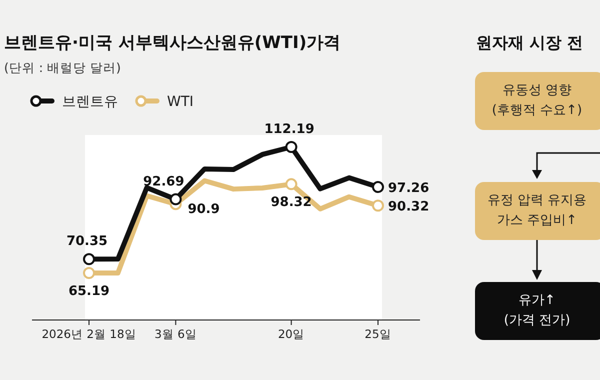 The image size is (600, 380). Describe the element at coordinates (87, 242) in the screenshot. I see `data-label: 70.35` at that location.